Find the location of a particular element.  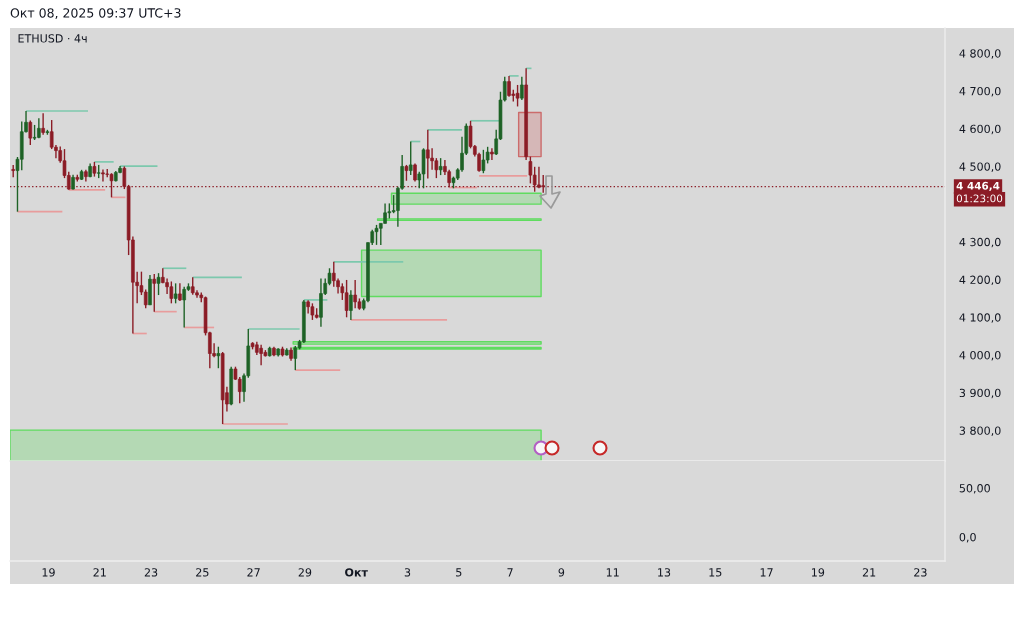

y-tick-label: 4 000,0 is located at coordinates (980, 355).